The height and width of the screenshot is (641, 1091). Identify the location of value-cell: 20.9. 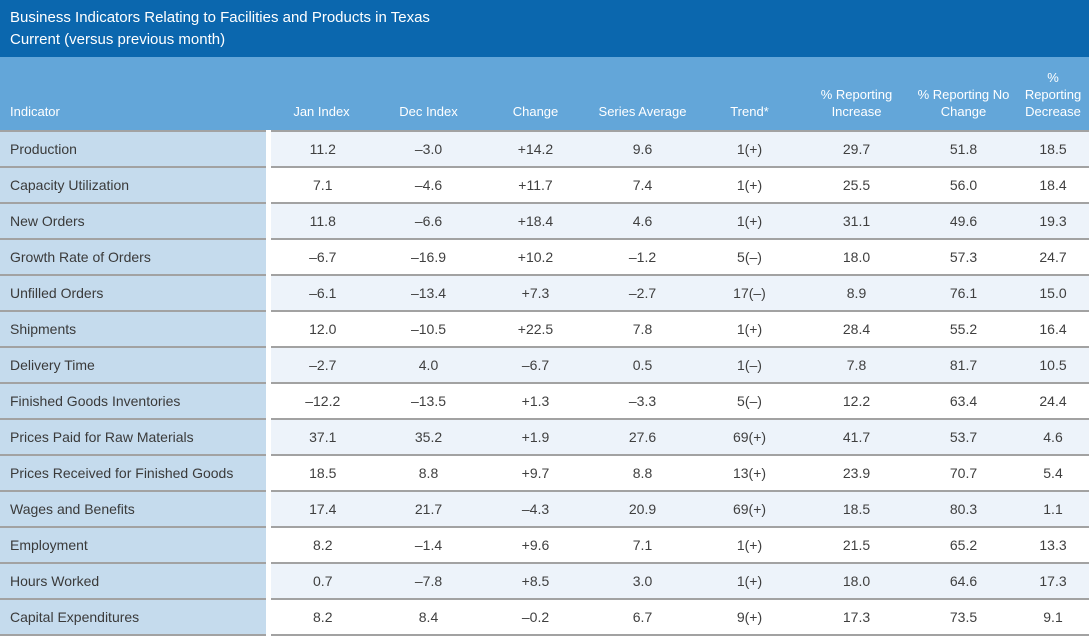
(642, 509).